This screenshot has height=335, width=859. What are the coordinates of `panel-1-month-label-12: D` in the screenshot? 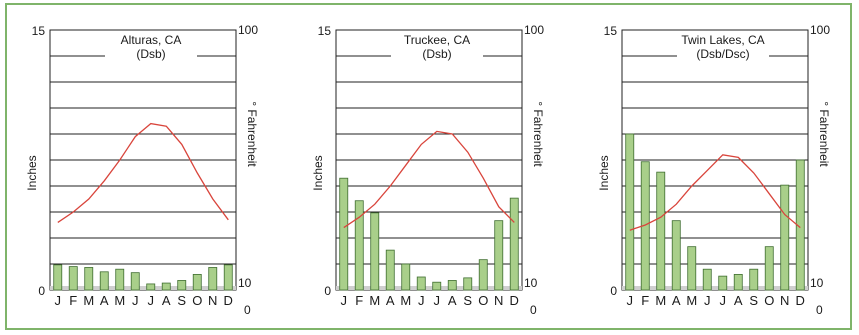 It's located at (228, 300).